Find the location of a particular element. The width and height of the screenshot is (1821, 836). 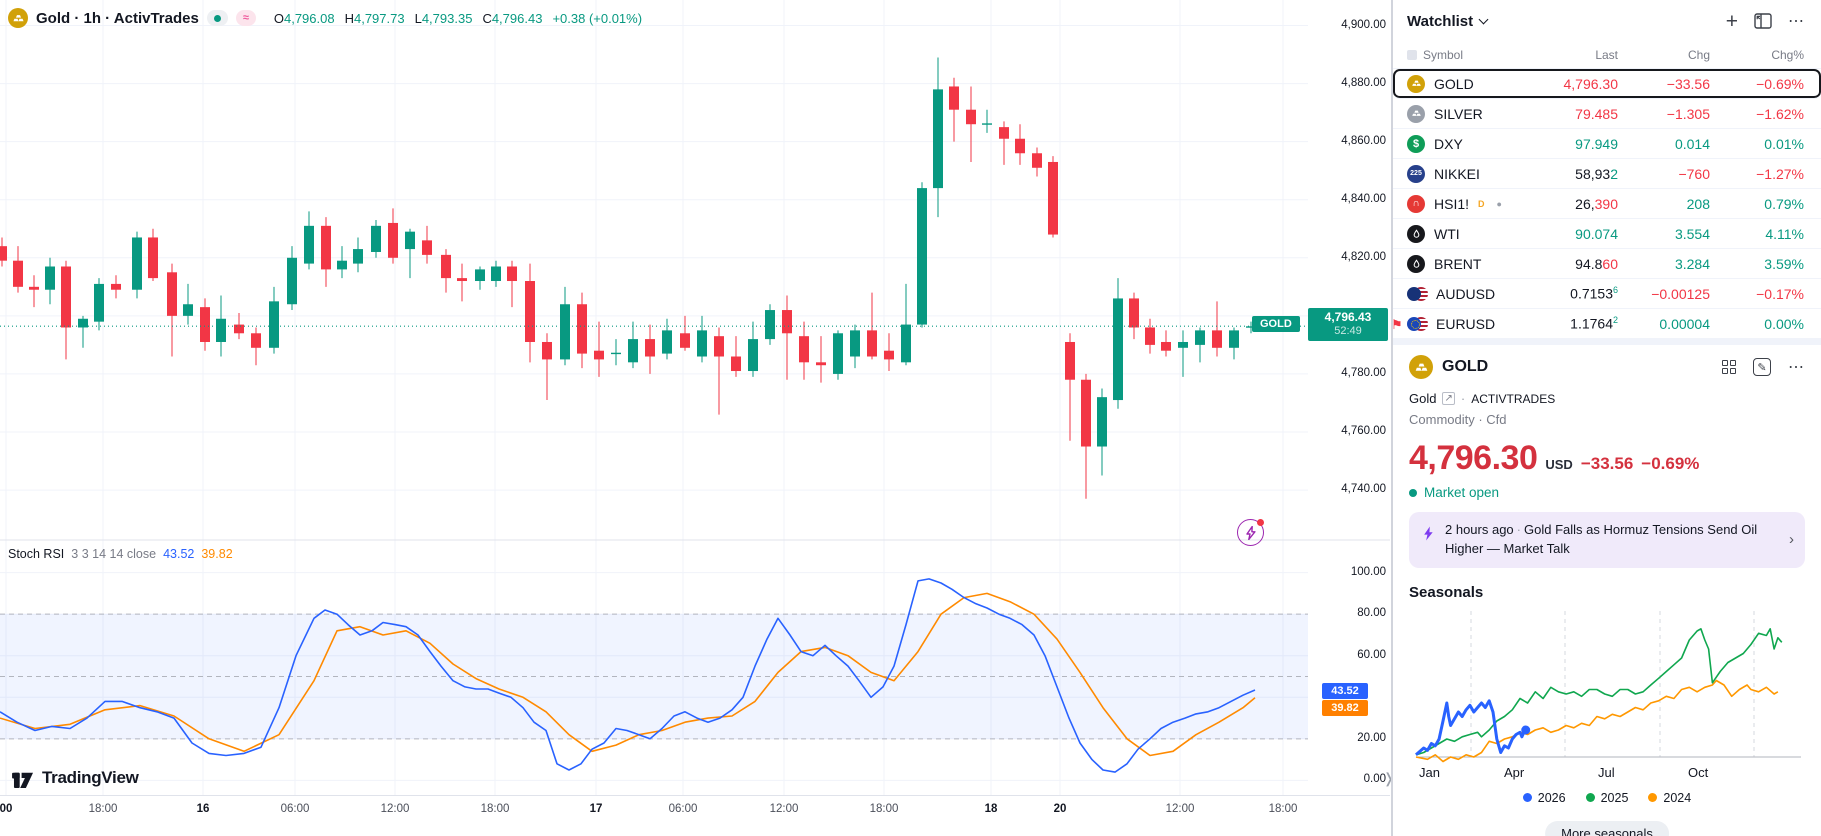

col-chgp: Chg% is located at coordinates (1787, 55).